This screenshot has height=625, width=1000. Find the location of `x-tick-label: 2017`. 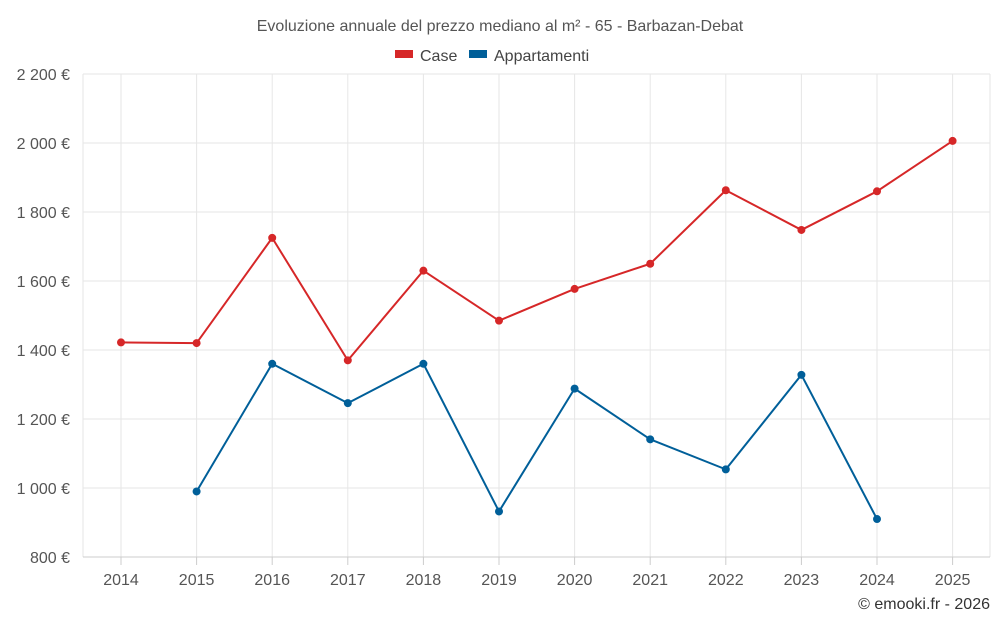

x-tick-label: 2017 is located at coordinates (348, 580).